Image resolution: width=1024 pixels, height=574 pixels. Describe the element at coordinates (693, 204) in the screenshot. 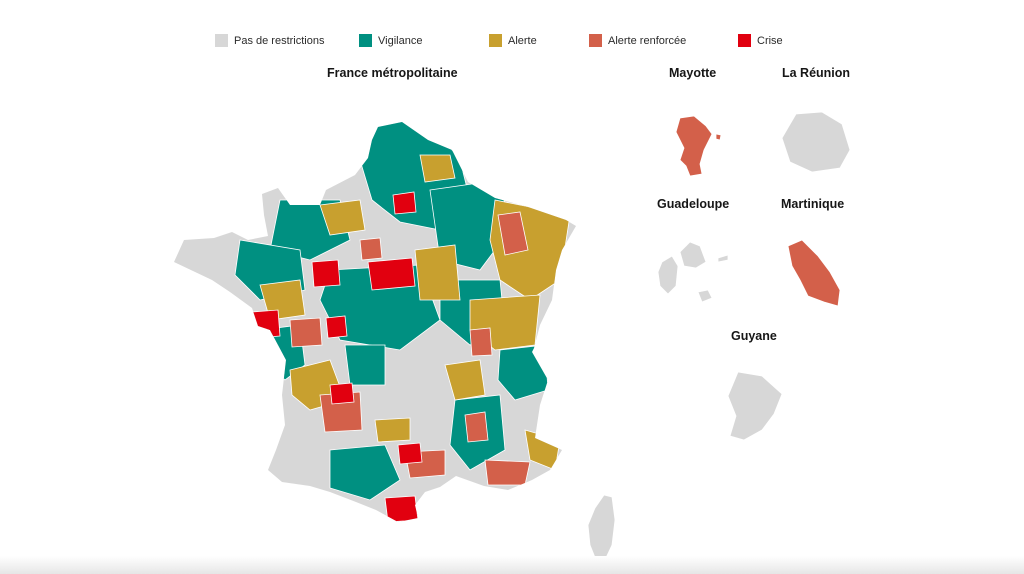

I see `map-title-guadeloupe: Guadeloupe` at that location.